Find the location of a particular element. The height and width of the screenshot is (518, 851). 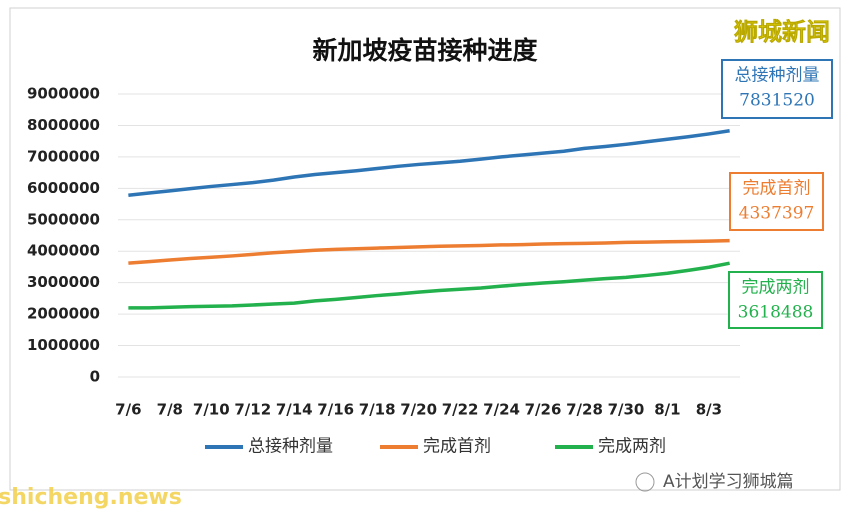

annotation-value: 4337397 is located at coordinates (777, 214).